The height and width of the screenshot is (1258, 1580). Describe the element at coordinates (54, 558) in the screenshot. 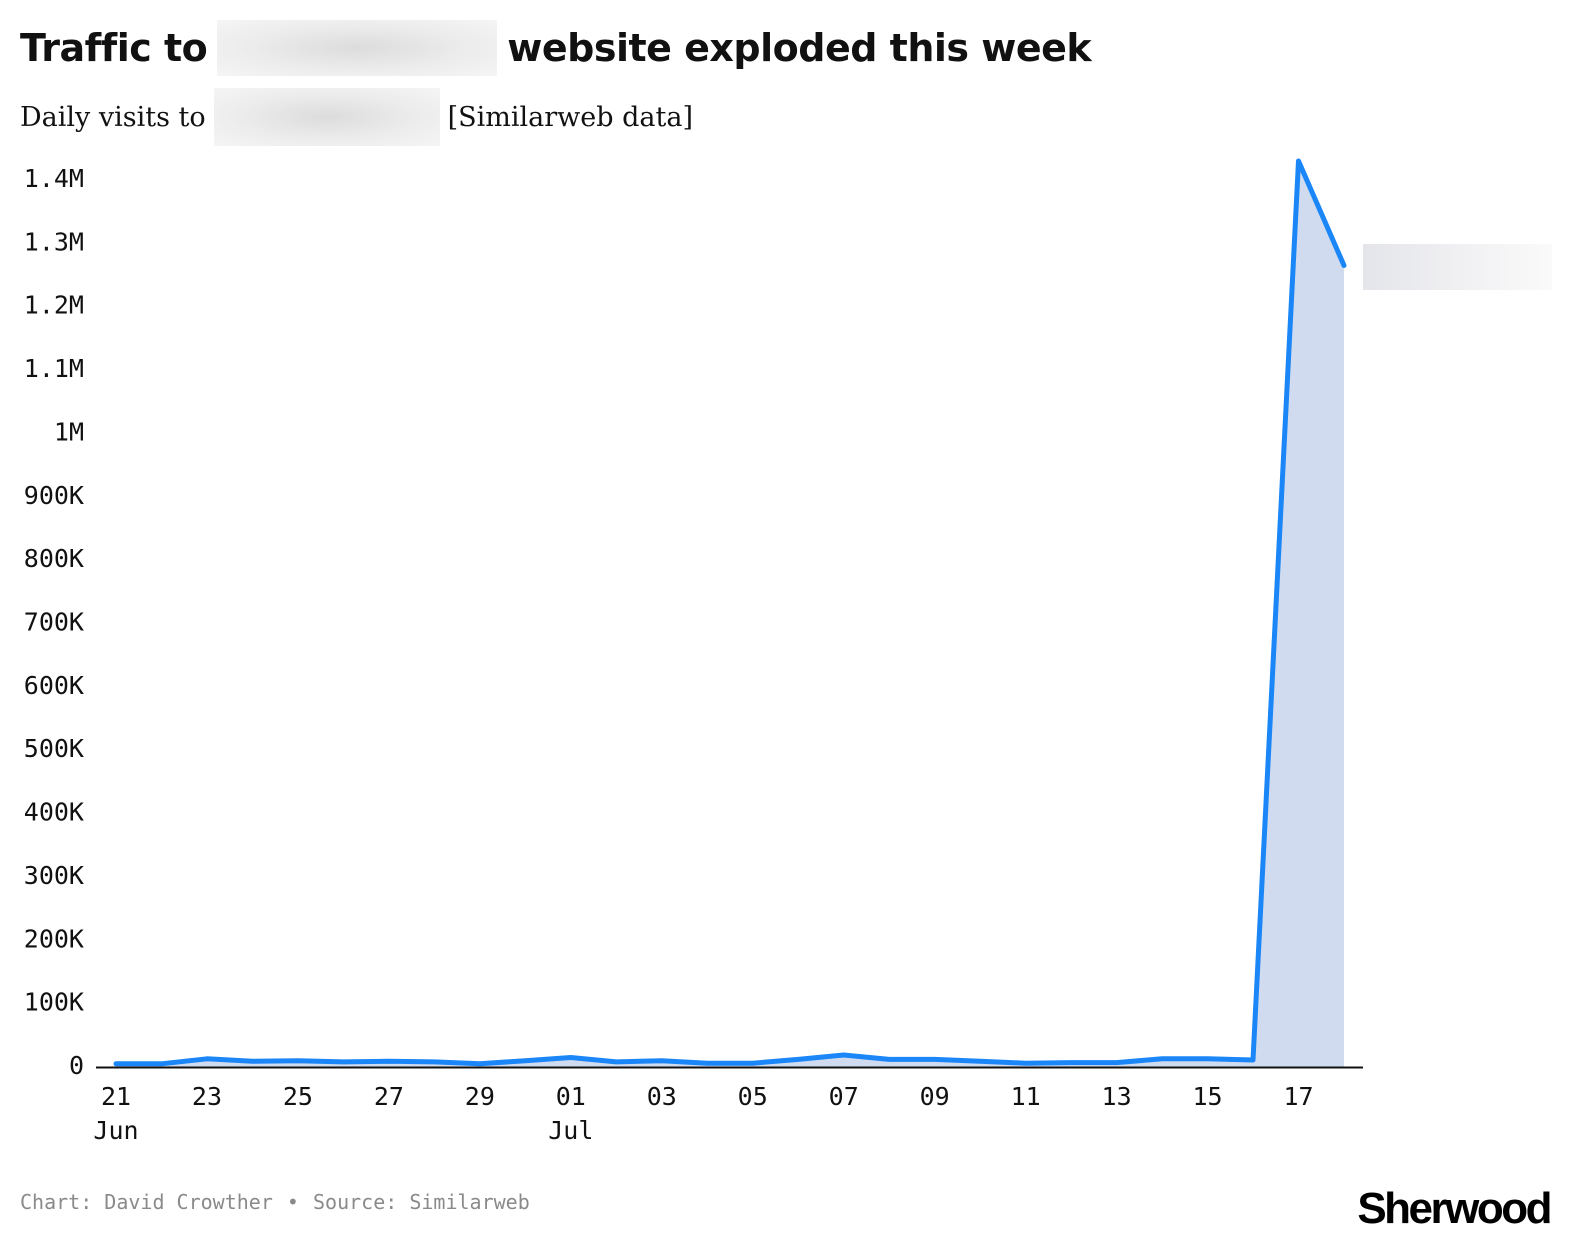

I see `y-tick-label: 800K` at that location.